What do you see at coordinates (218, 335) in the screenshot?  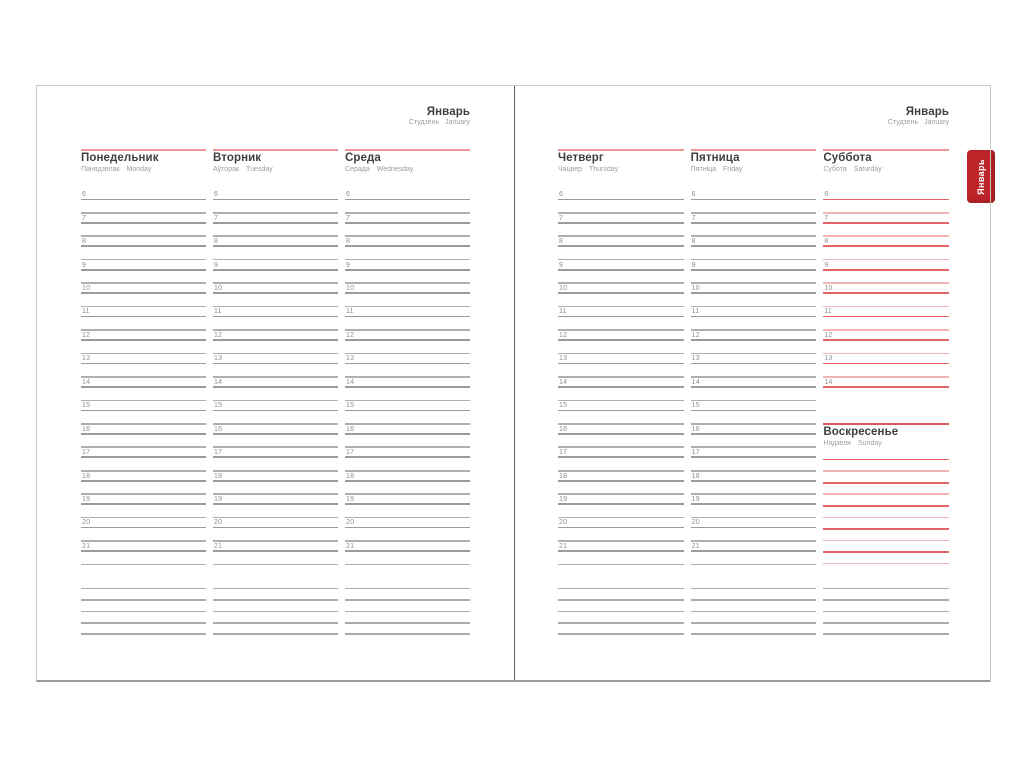 I see `hour-label: 12` at bounding box center [218, 335].